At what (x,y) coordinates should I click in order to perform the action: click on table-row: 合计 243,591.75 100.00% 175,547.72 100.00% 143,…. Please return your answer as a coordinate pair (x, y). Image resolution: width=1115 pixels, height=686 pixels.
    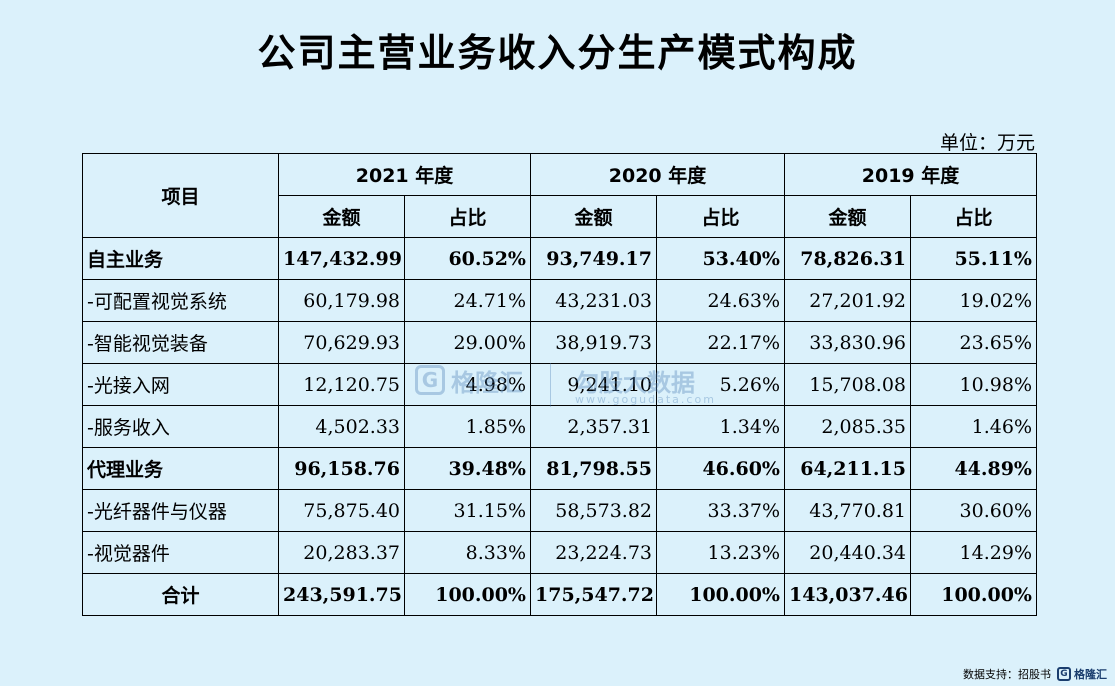
    Looking at the image, I should click on (559, 594).